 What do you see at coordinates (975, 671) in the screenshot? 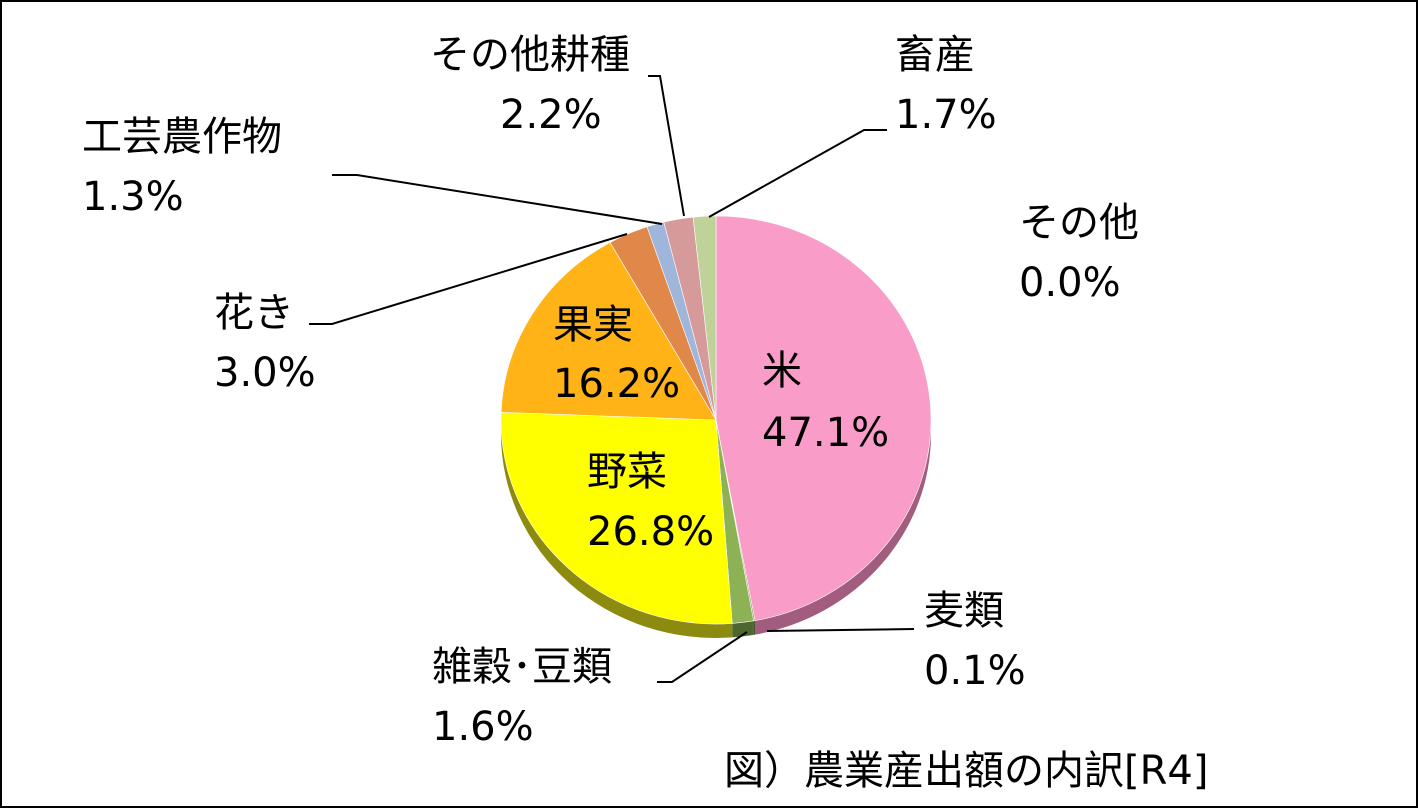
I see `slice-value-label-1: 0.1%` at bounding box center [975, 671].